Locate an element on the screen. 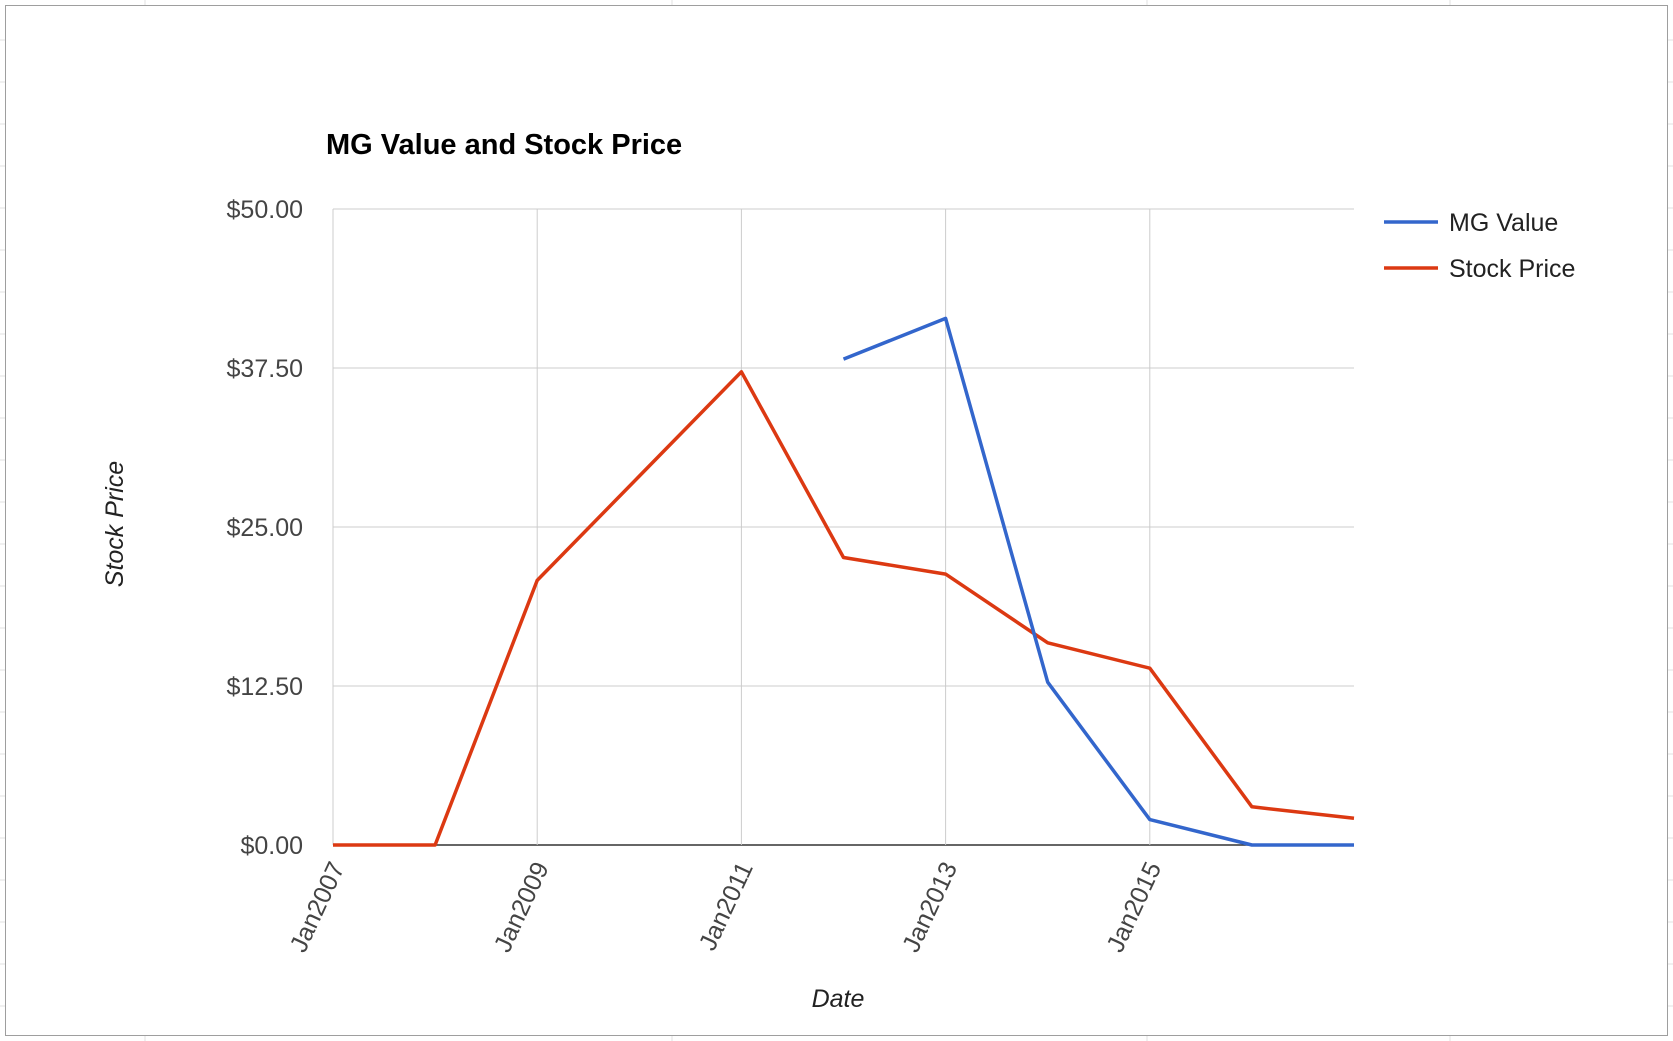  y-tick-label: $0.00 is located at coordinates (271, 846).